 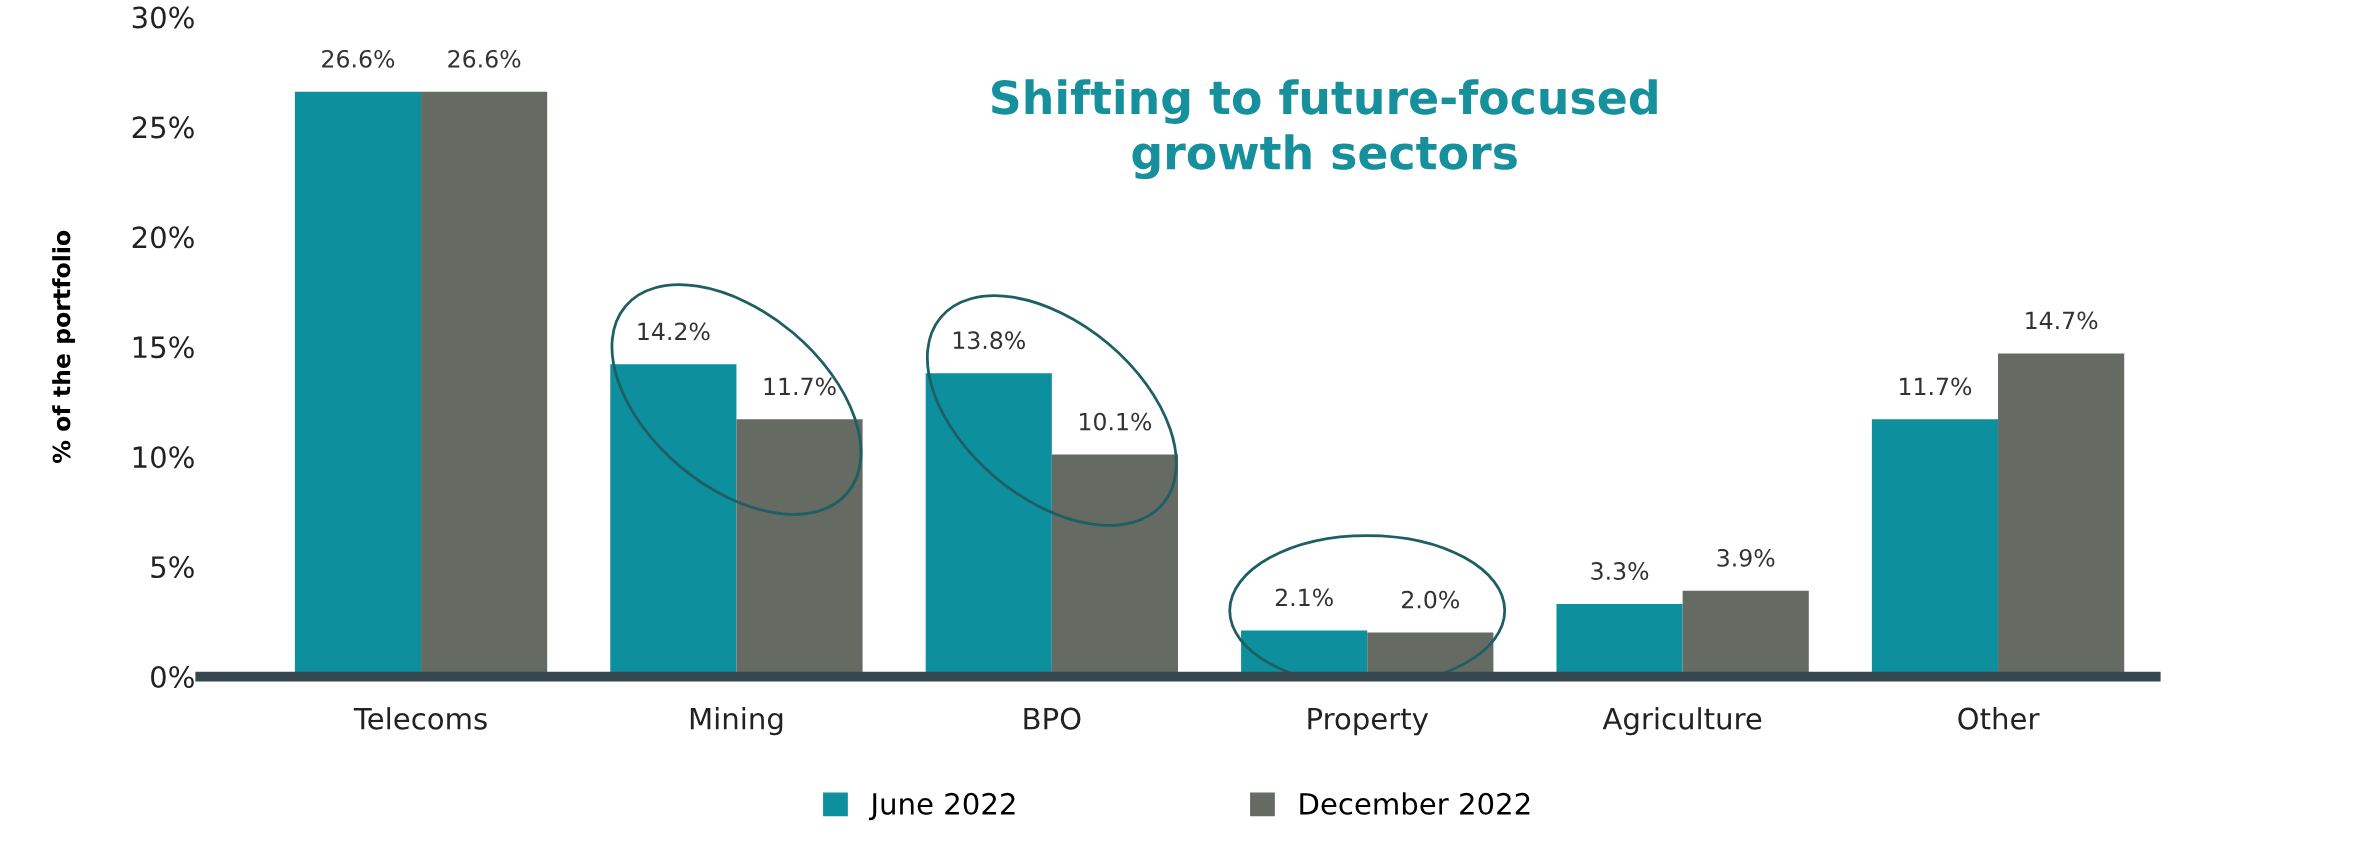 I want to click on data-label: 10.1%, so click(x=1116, y=421).